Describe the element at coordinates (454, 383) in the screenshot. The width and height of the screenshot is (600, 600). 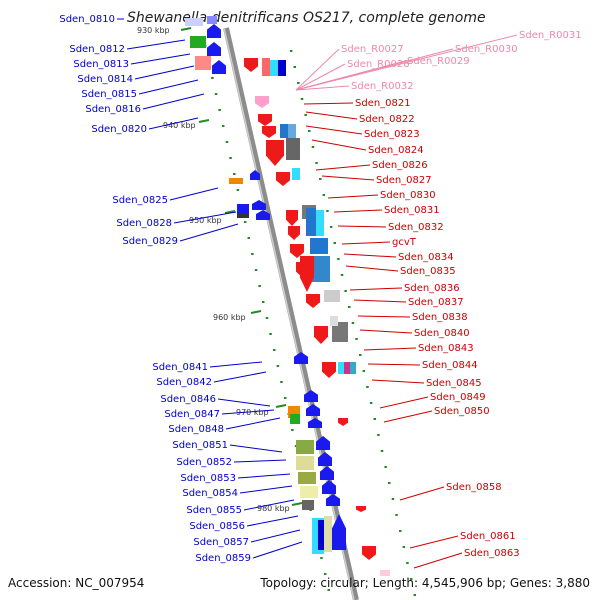
I see `gene-label: Sden_0845` at that location.